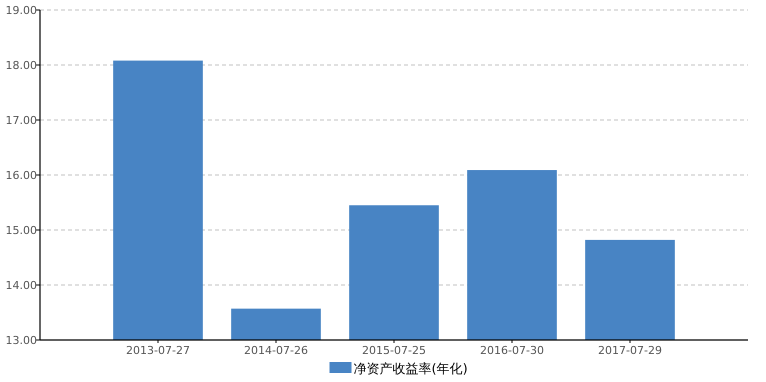 The image size is (766, 382). Describe the element at coordinates (411, 369) in the screenshot. I see `legend-label: 净资产收益率(年化)` at that location.